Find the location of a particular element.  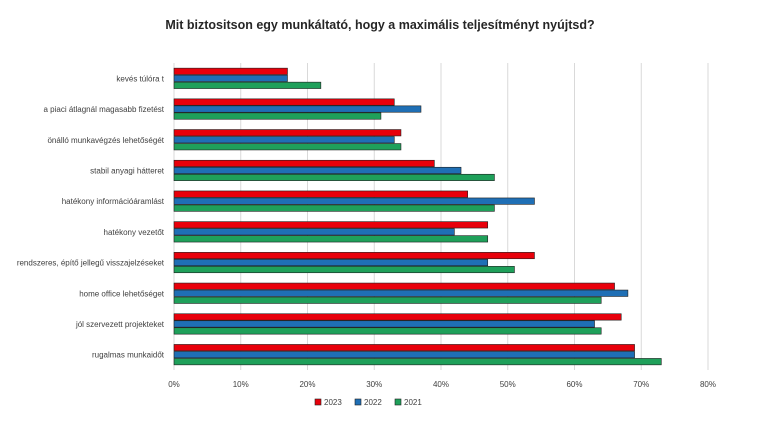

category-label: jól szervezett projekteket is located at coordinates (120, 324).